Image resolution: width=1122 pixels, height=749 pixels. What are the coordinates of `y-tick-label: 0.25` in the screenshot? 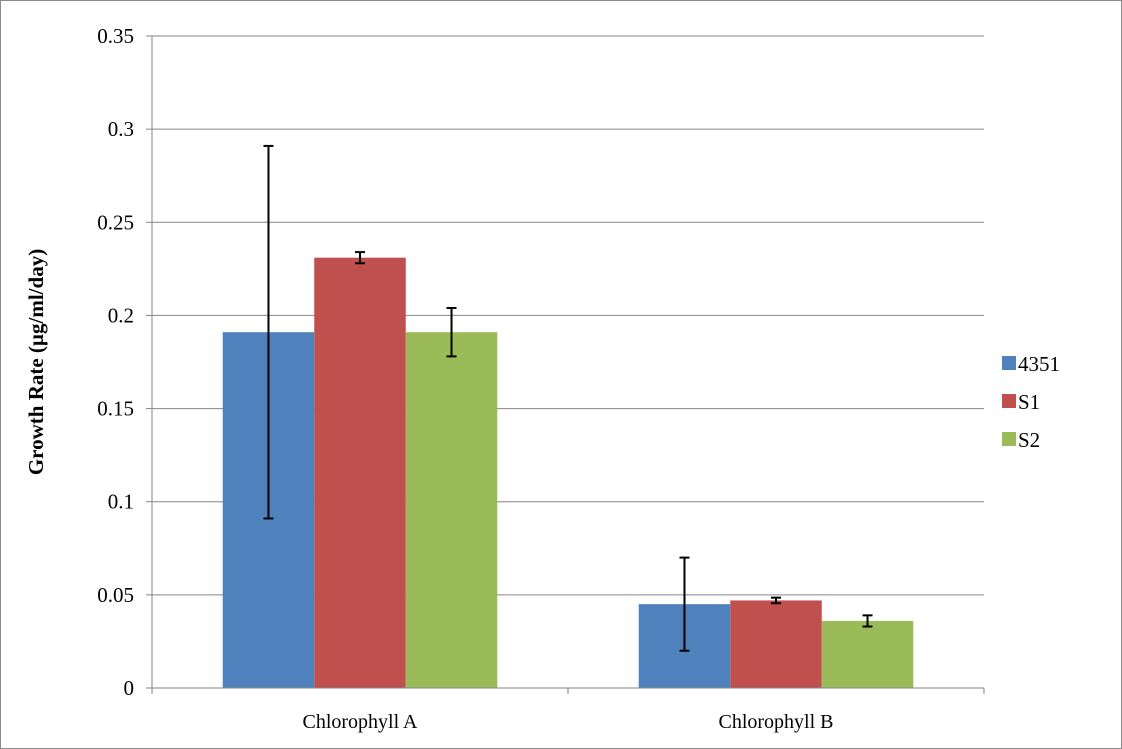 It's located at (115, 222).